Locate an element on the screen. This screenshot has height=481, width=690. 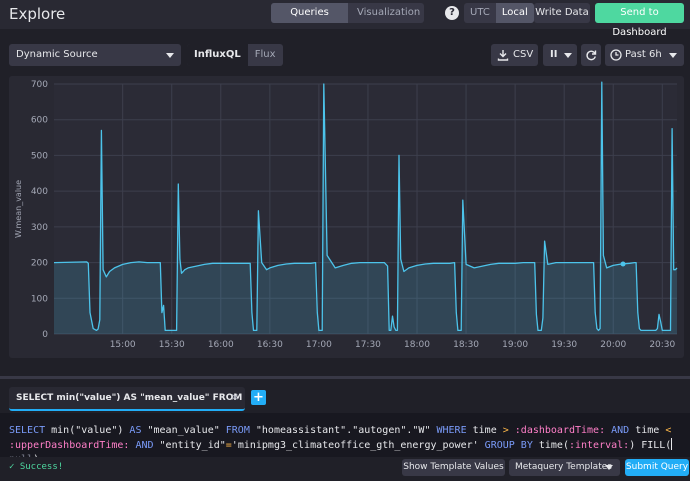
y-tick-label: 200 is located at coordinates (39, 264).